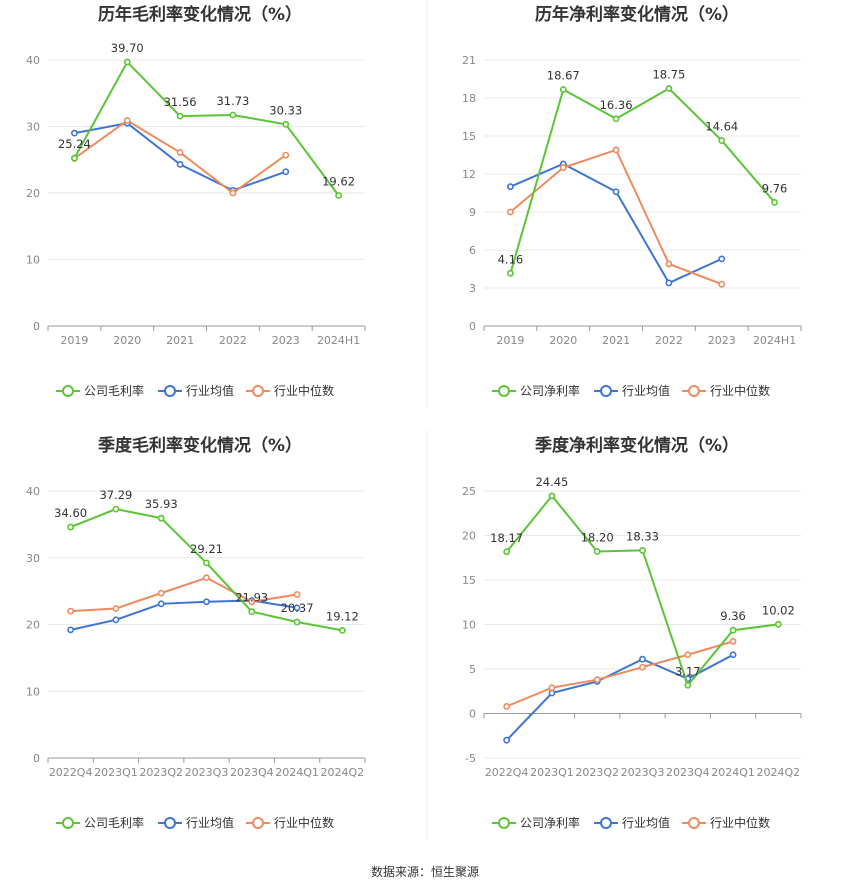 The height and width of the screenshot is (891, 850). I want to click on y-tick-label: 30, so click(33, 558).